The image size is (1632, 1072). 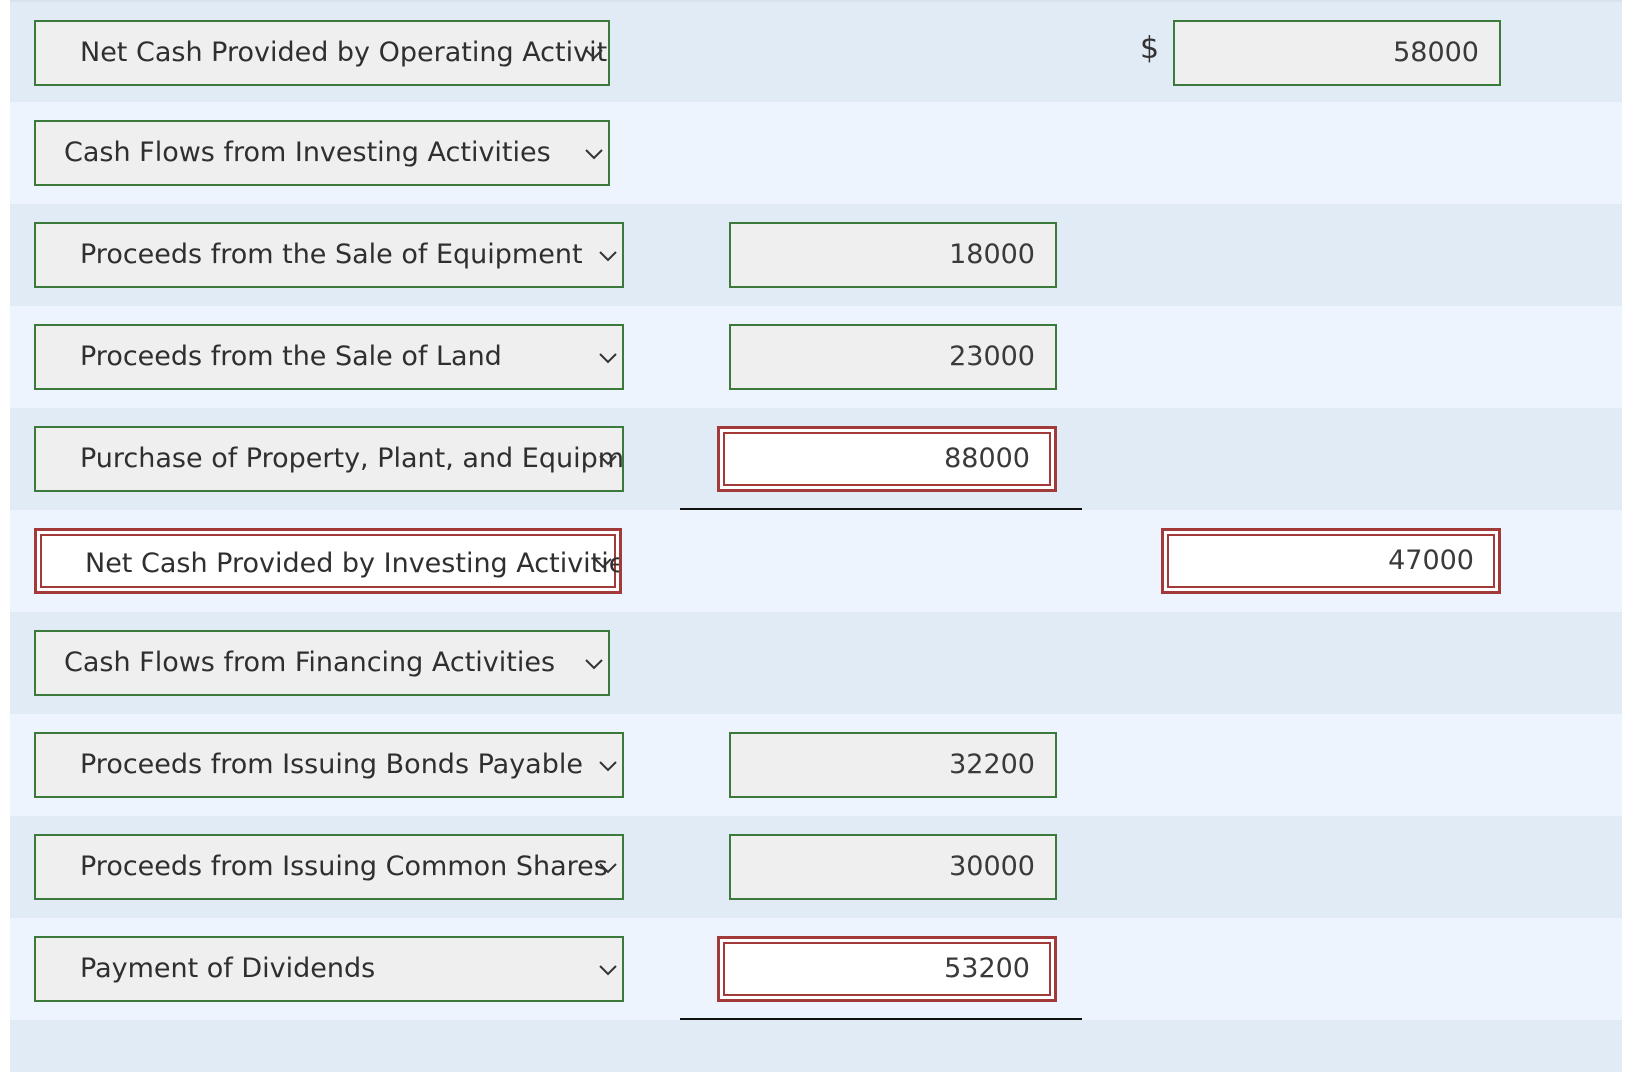 I want to click on account-dropdown-sale-equipment: Proceeds from the Sale of Equipment, so click(x=329, y=255).